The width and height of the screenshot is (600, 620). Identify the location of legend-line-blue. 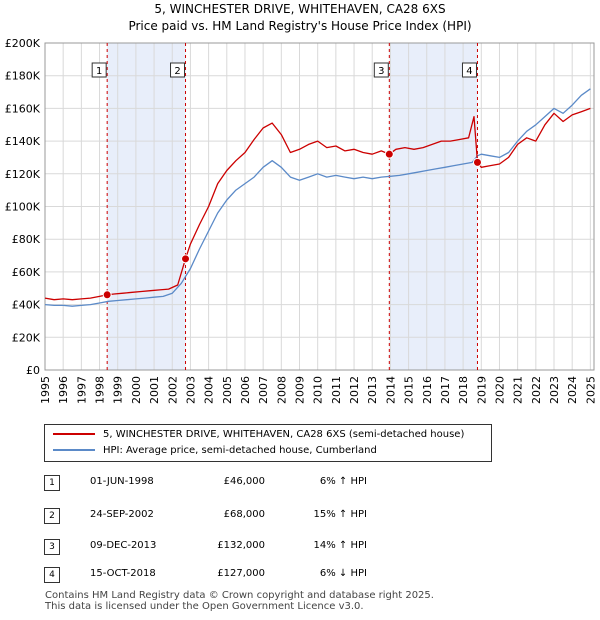
(74, 450).